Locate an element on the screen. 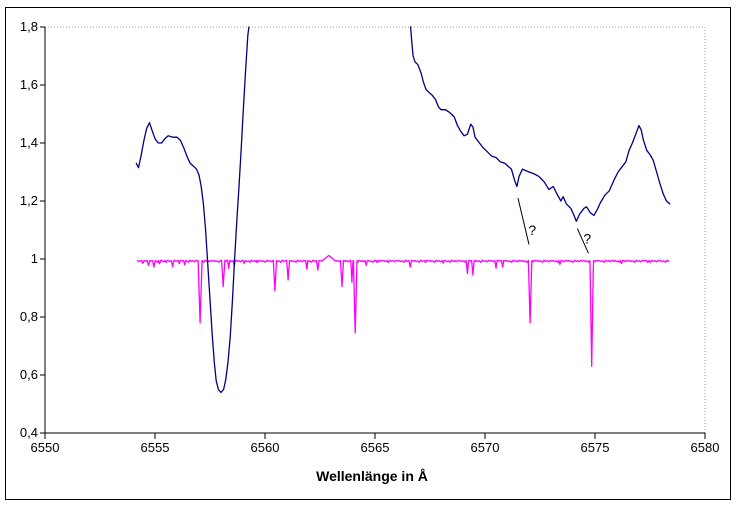  x-tick-label: 6565 is located at coordinates (375, 447).